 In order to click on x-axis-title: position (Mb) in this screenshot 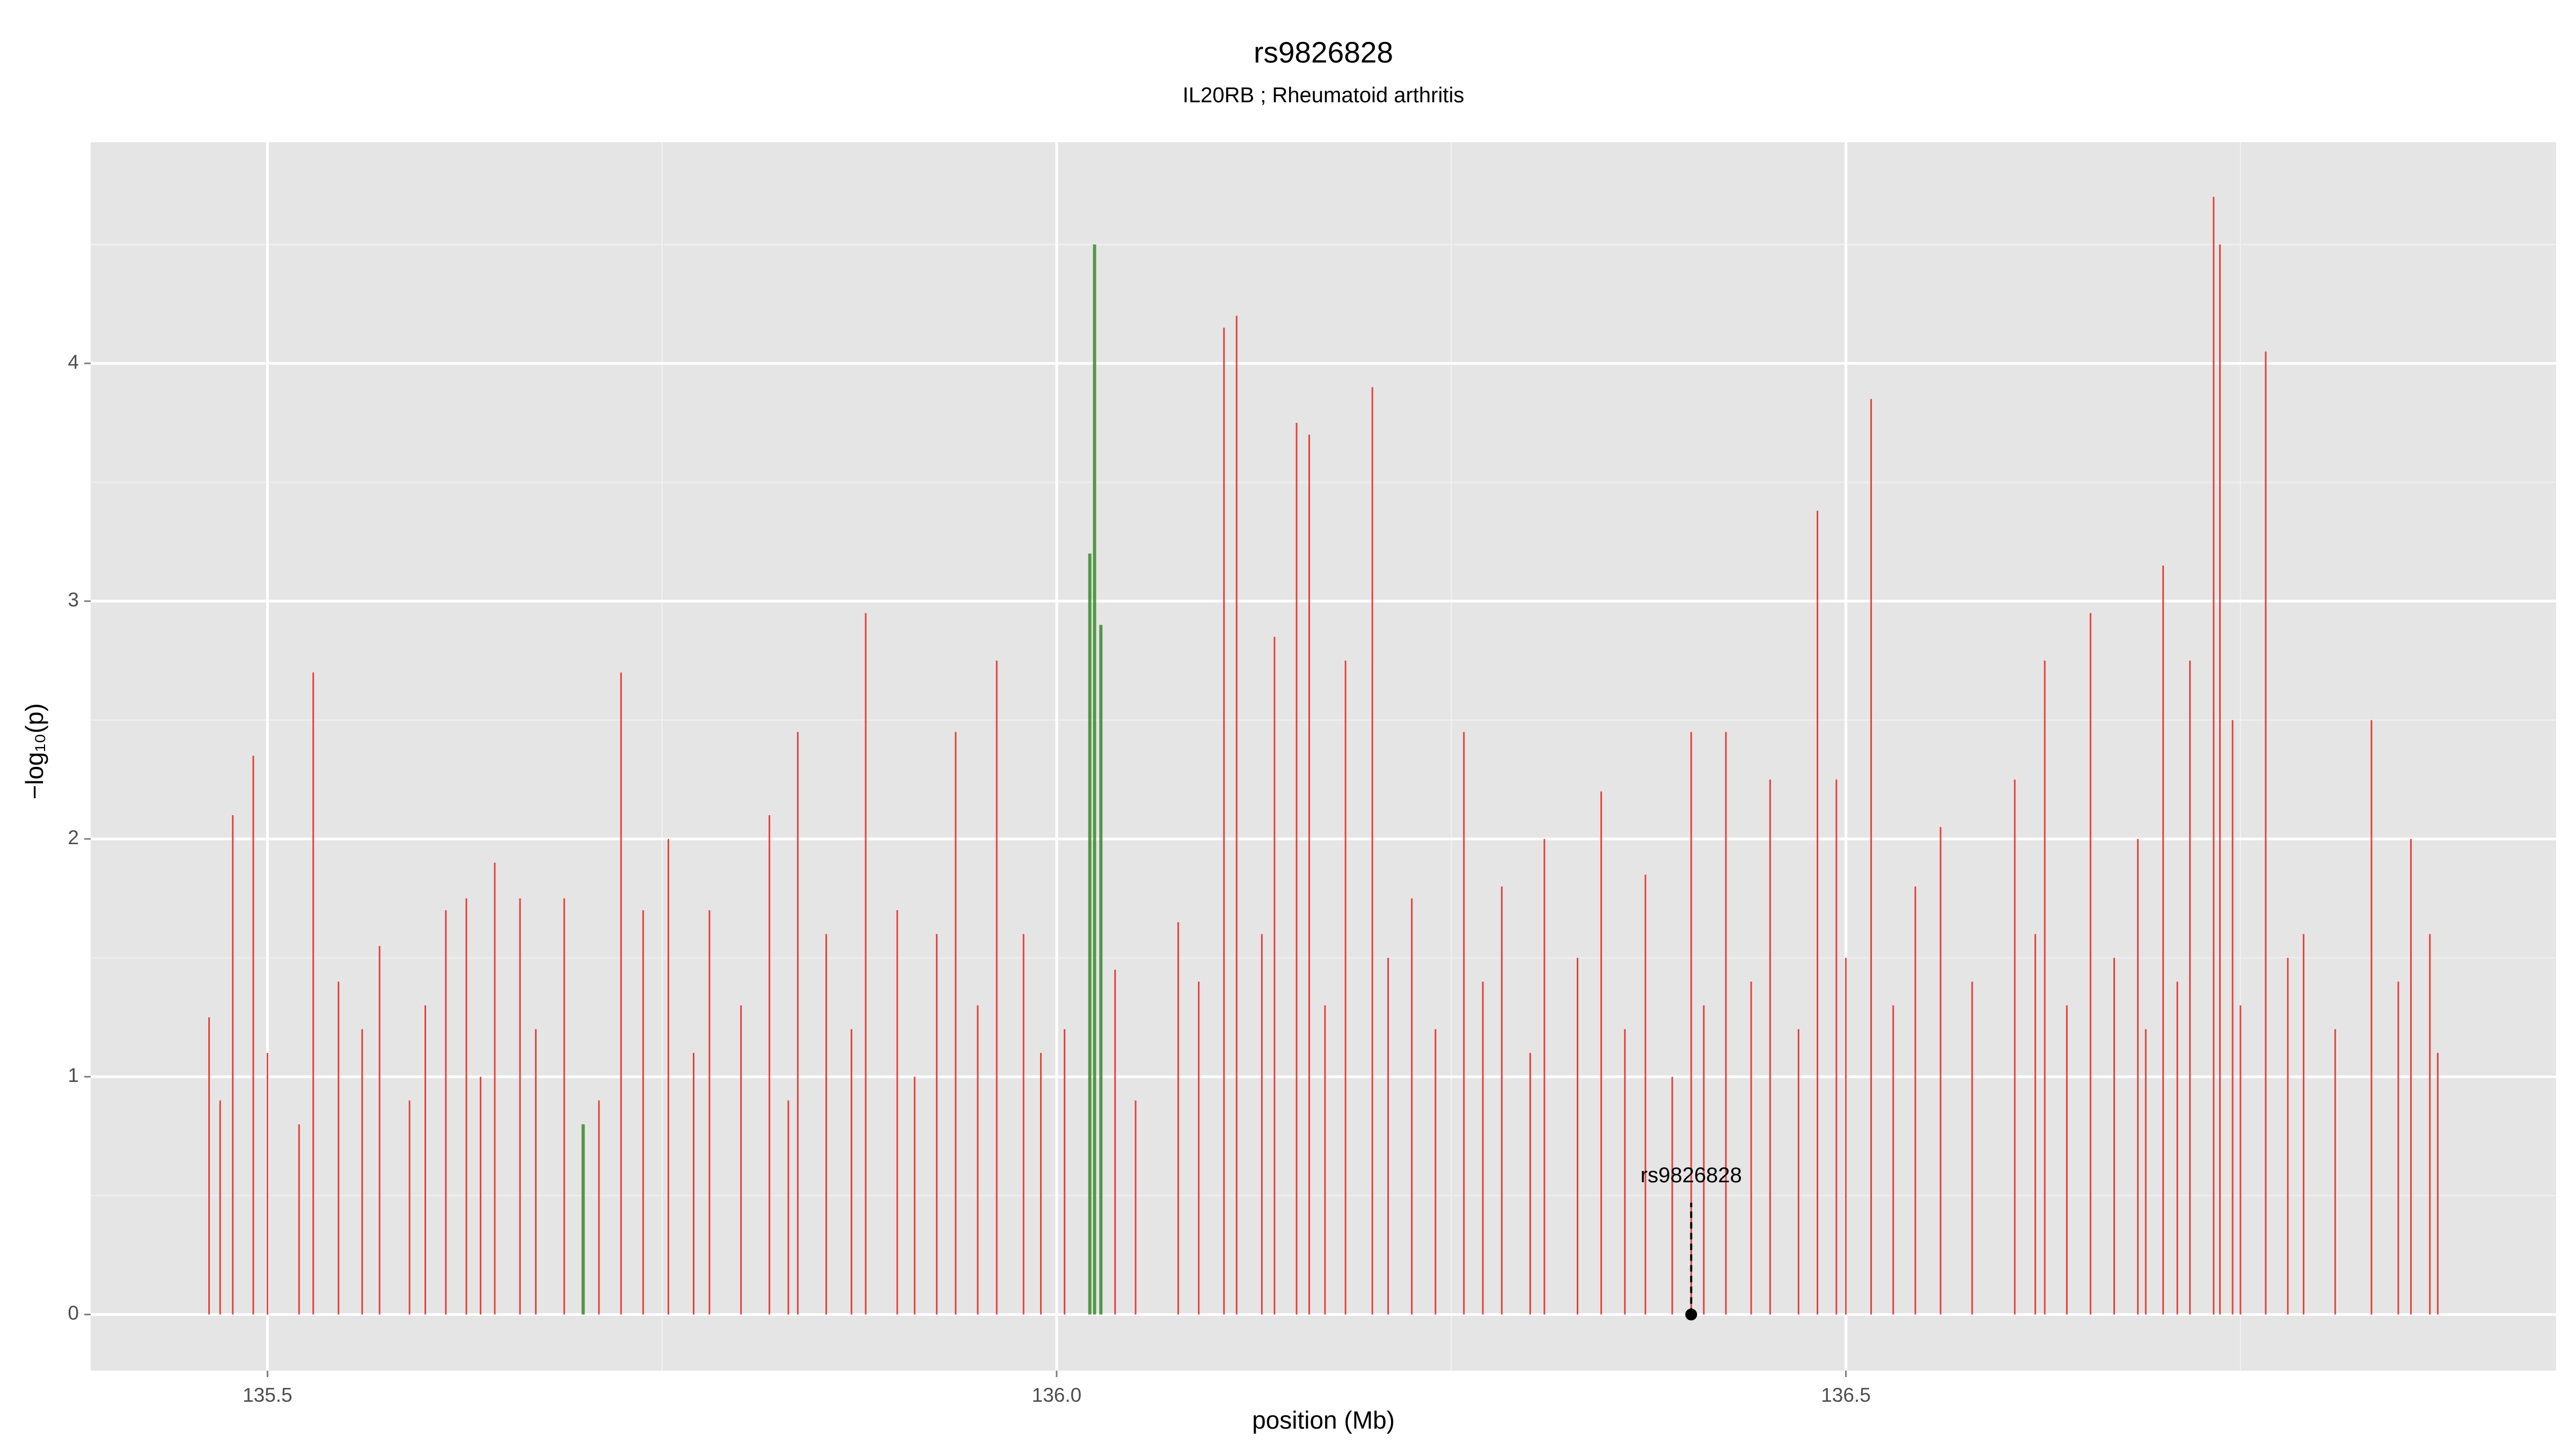, I will do `click(1323, 1420)`.